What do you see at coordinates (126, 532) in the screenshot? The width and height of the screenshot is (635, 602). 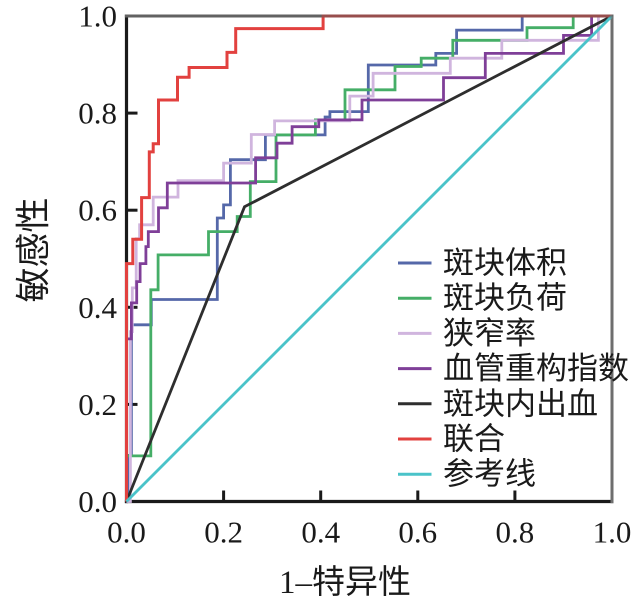 I see `x-tick-label: 0.0` at bounding box center [126, 532].